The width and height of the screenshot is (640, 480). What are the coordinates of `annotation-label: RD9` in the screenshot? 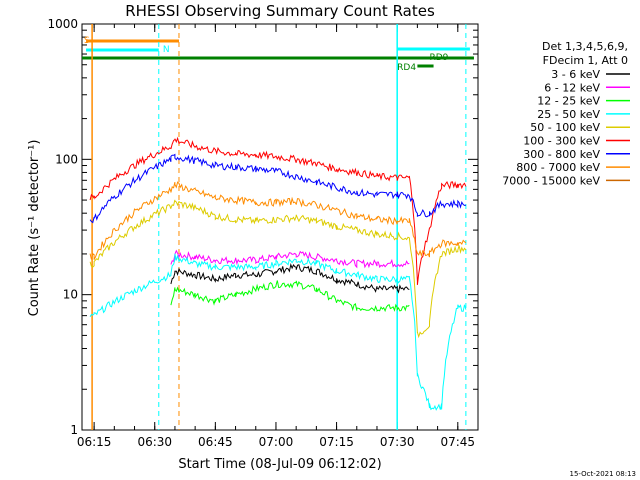 It's located at (439, 58).